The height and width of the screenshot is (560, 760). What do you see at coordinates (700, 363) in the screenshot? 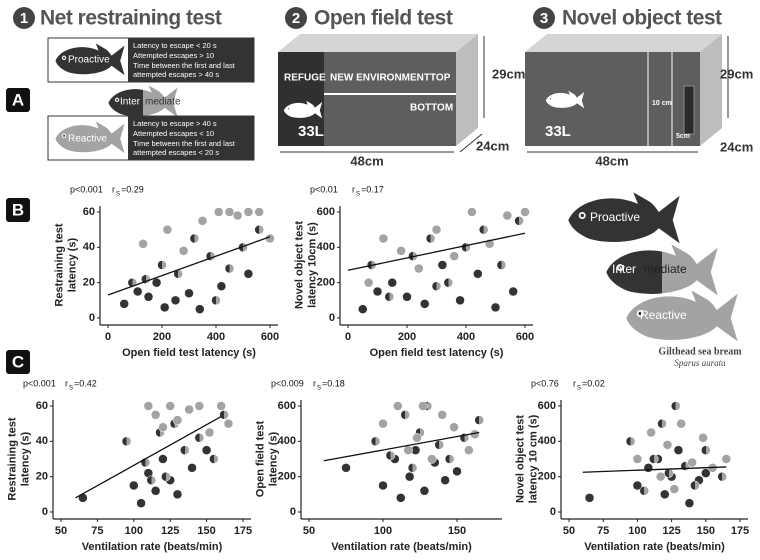
I see `species-latin: Sparus aurata` at bounding box center [700, 363].